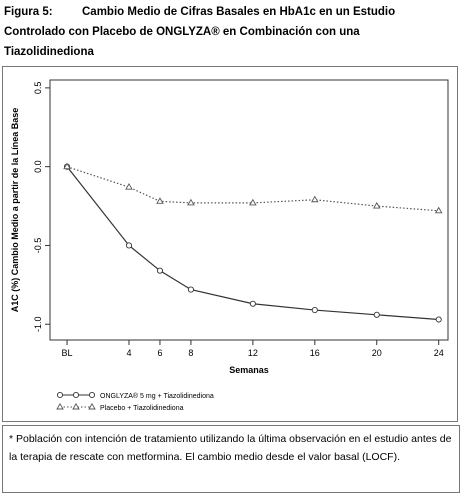 The width and height of the screenshot is (460, 503). Describe the element at coordinates (159, 353) in the screenshot. I see `x-tick-label: 6` at that location.